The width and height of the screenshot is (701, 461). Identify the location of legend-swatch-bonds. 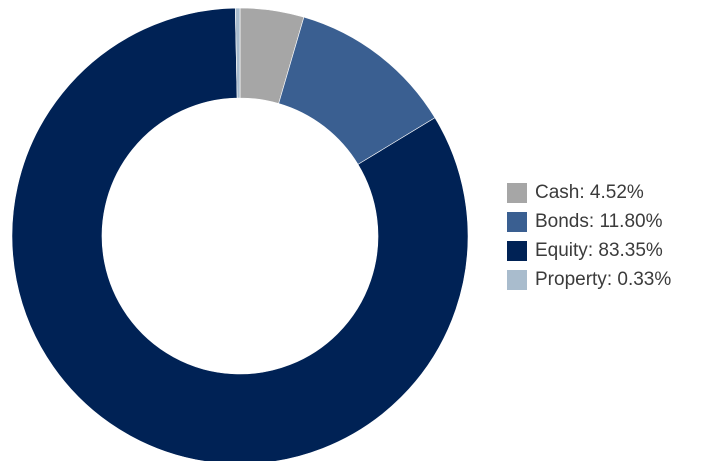
(517, 221).